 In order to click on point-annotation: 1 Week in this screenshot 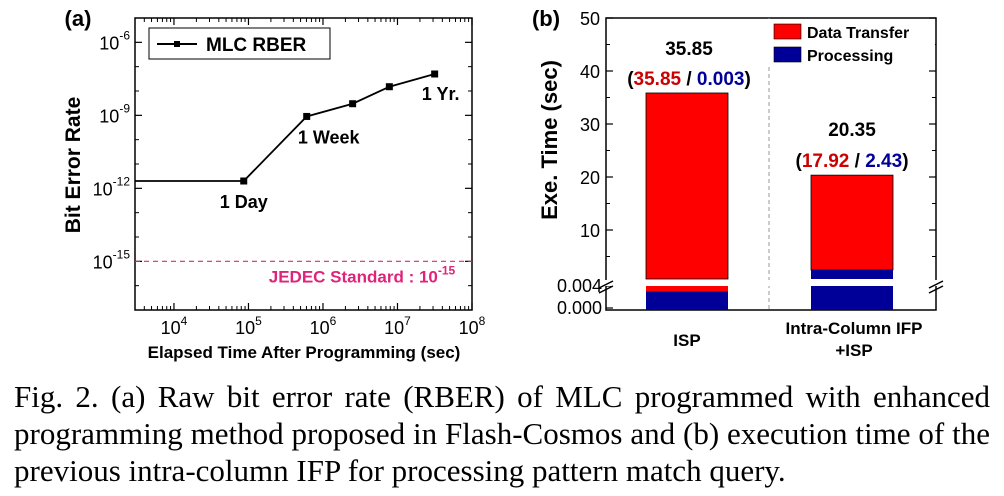, I will do `click(329, 137)`.